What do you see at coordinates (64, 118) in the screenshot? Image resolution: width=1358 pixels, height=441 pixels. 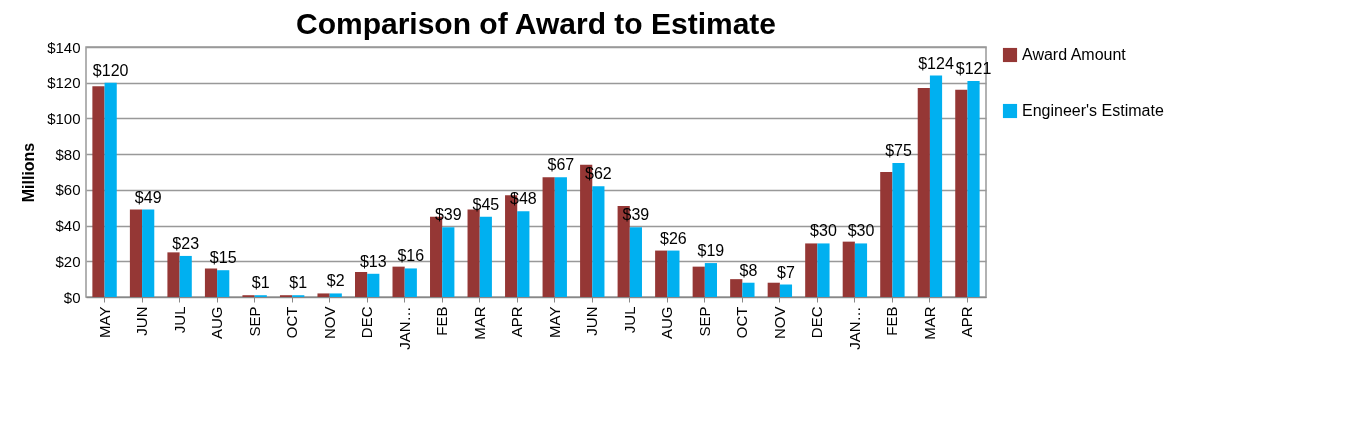 I see `y-tick-label: $100` at bounding box center [64, 118].